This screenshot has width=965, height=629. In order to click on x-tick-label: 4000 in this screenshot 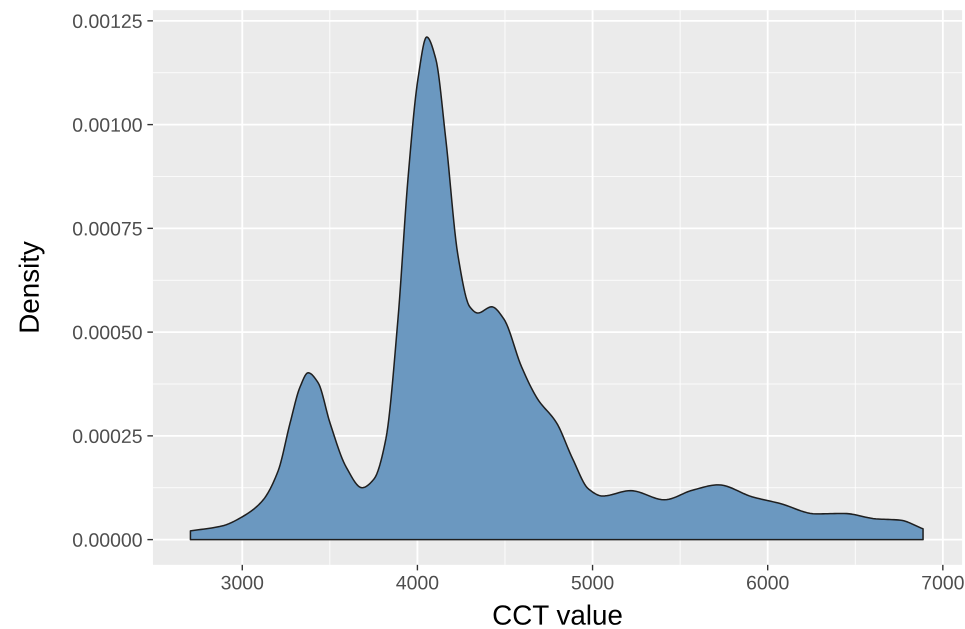, I will do `click(417, 583)`.